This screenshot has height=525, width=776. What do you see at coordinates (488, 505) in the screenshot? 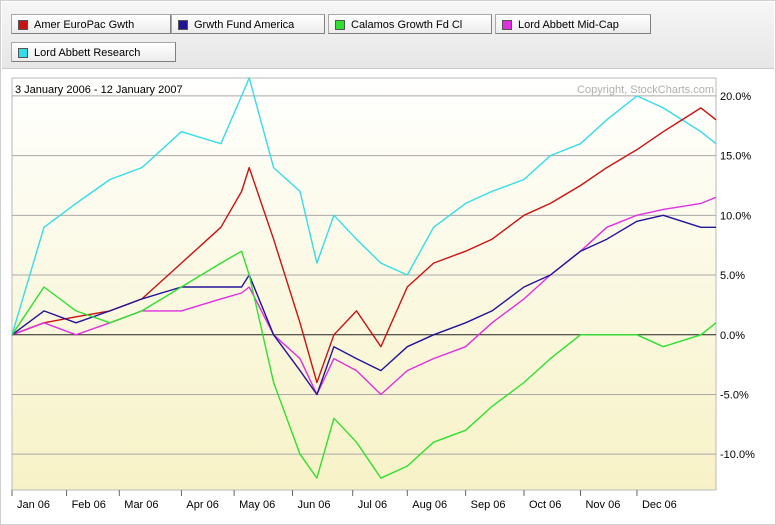
I see `x-tick-label: Sep 06` at bounding box center [488, 505].